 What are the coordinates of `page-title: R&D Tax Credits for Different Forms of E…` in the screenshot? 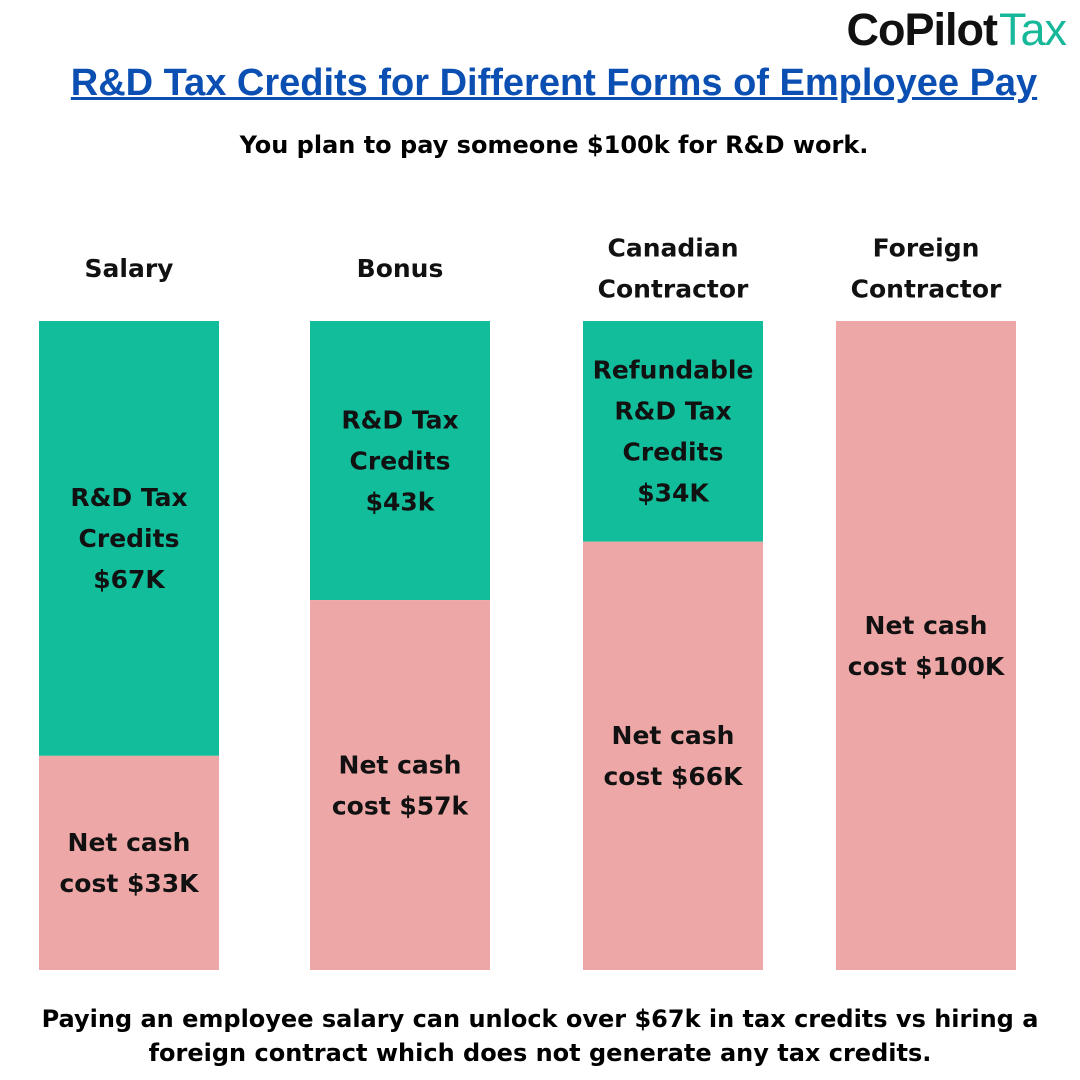 It's located at (554, 83).